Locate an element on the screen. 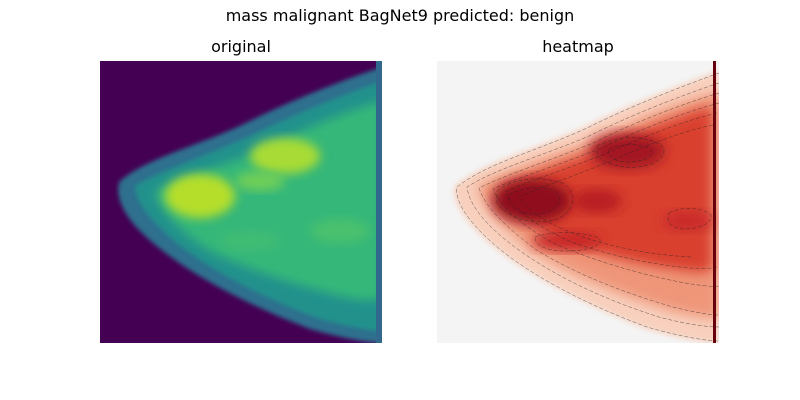  figure-title: mass malignant BagNet9 predicted: benign is located at coordinates (400, 15).